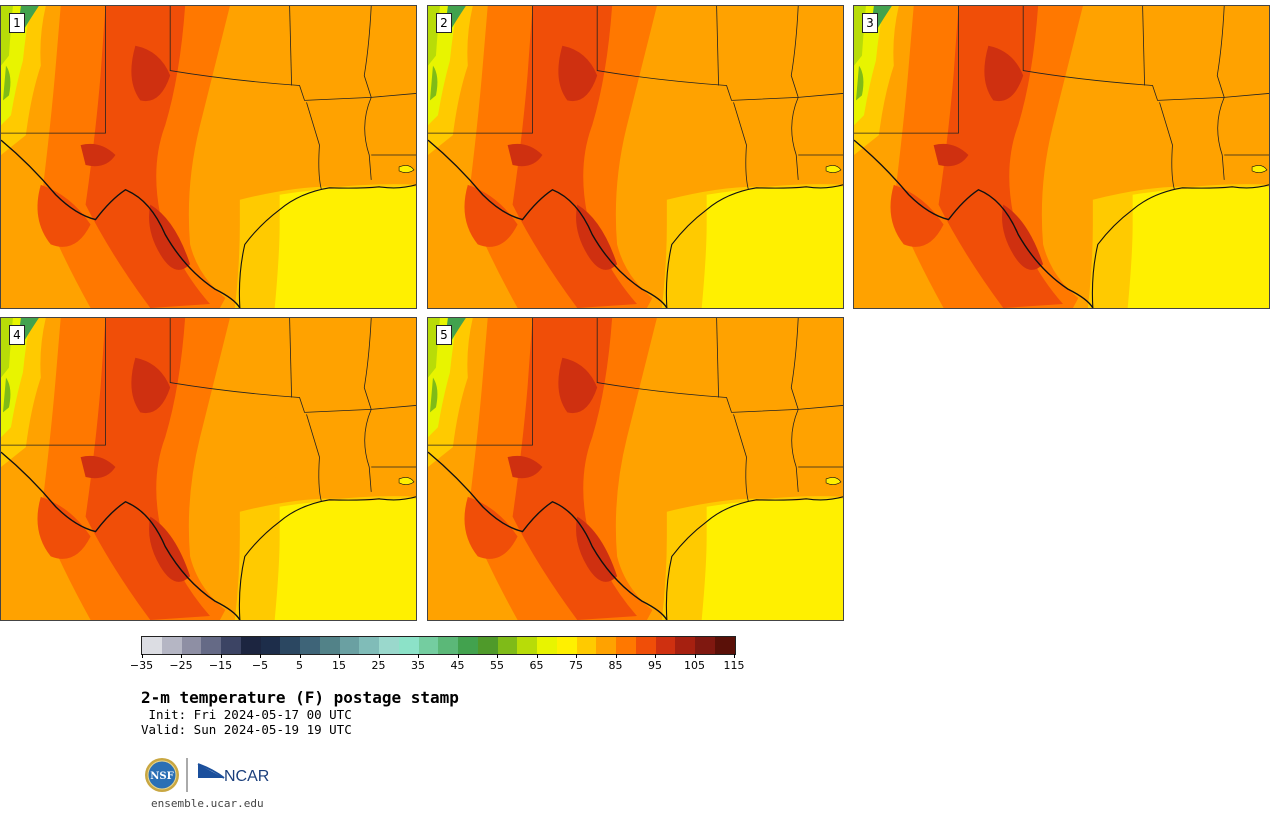 The image size is (1280, 815). I want to click on colorbar-tick-label: 105, so click(694, 665).